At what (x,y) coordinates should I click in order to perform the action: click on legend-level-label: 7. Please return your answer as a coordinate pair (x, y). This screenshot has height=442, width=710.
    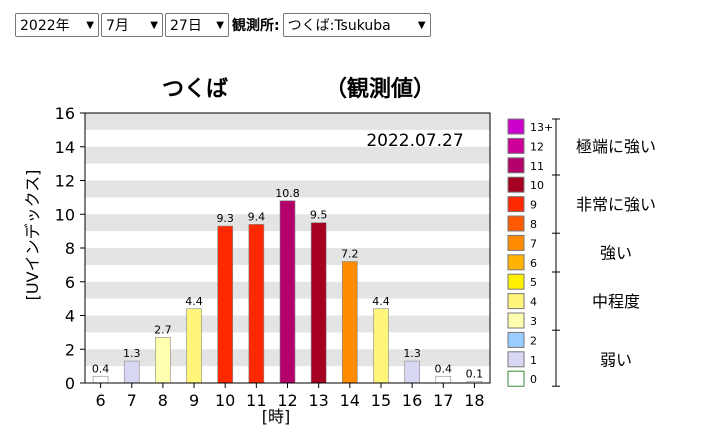
    Looking at the image, I should click on (533, 243).